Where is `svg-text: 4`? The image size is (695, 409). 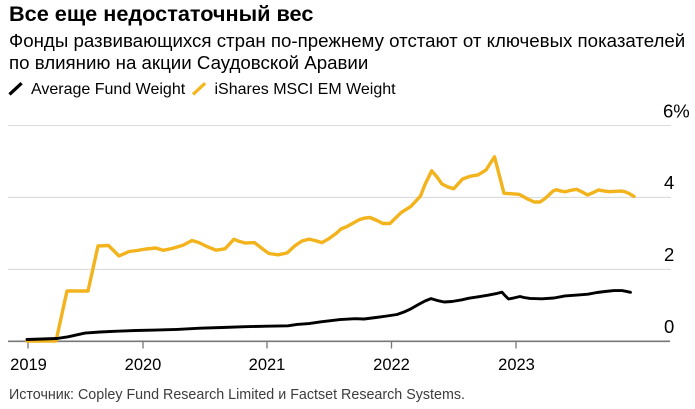 svg-text: 4 is located at coordinates (669, 182).